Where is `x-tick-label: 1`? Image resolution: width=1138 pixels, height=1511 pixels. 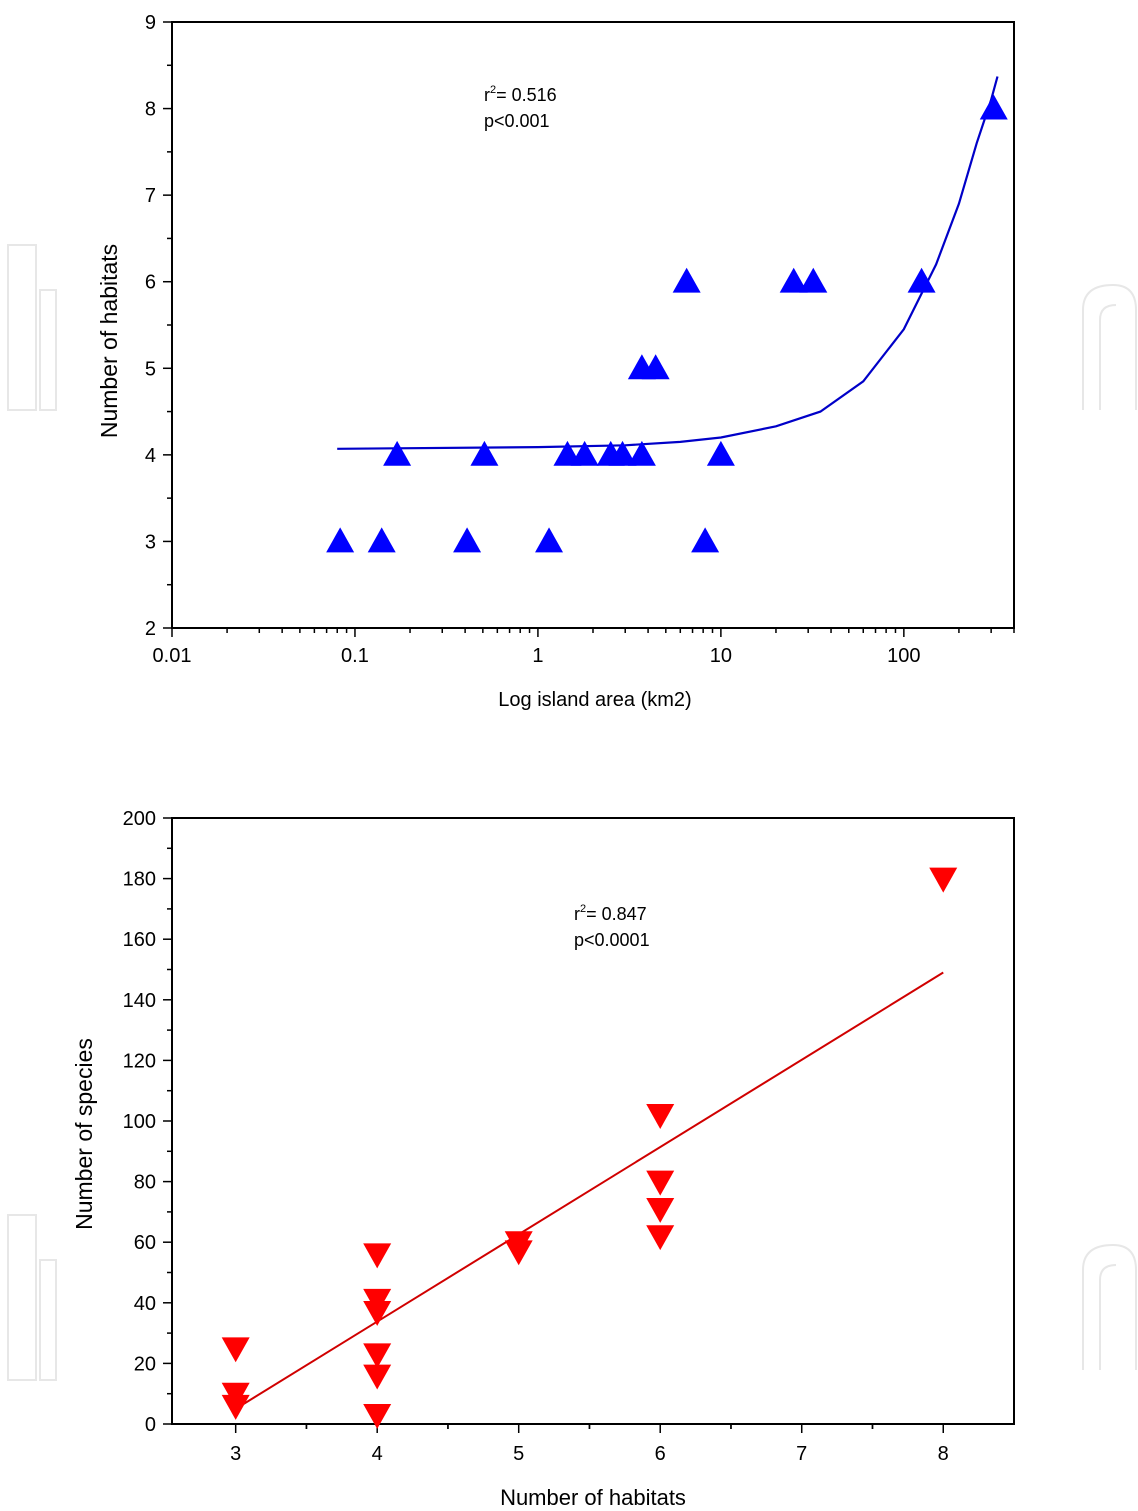
x-tick-label: 1 is located at coordinates (537, 656).